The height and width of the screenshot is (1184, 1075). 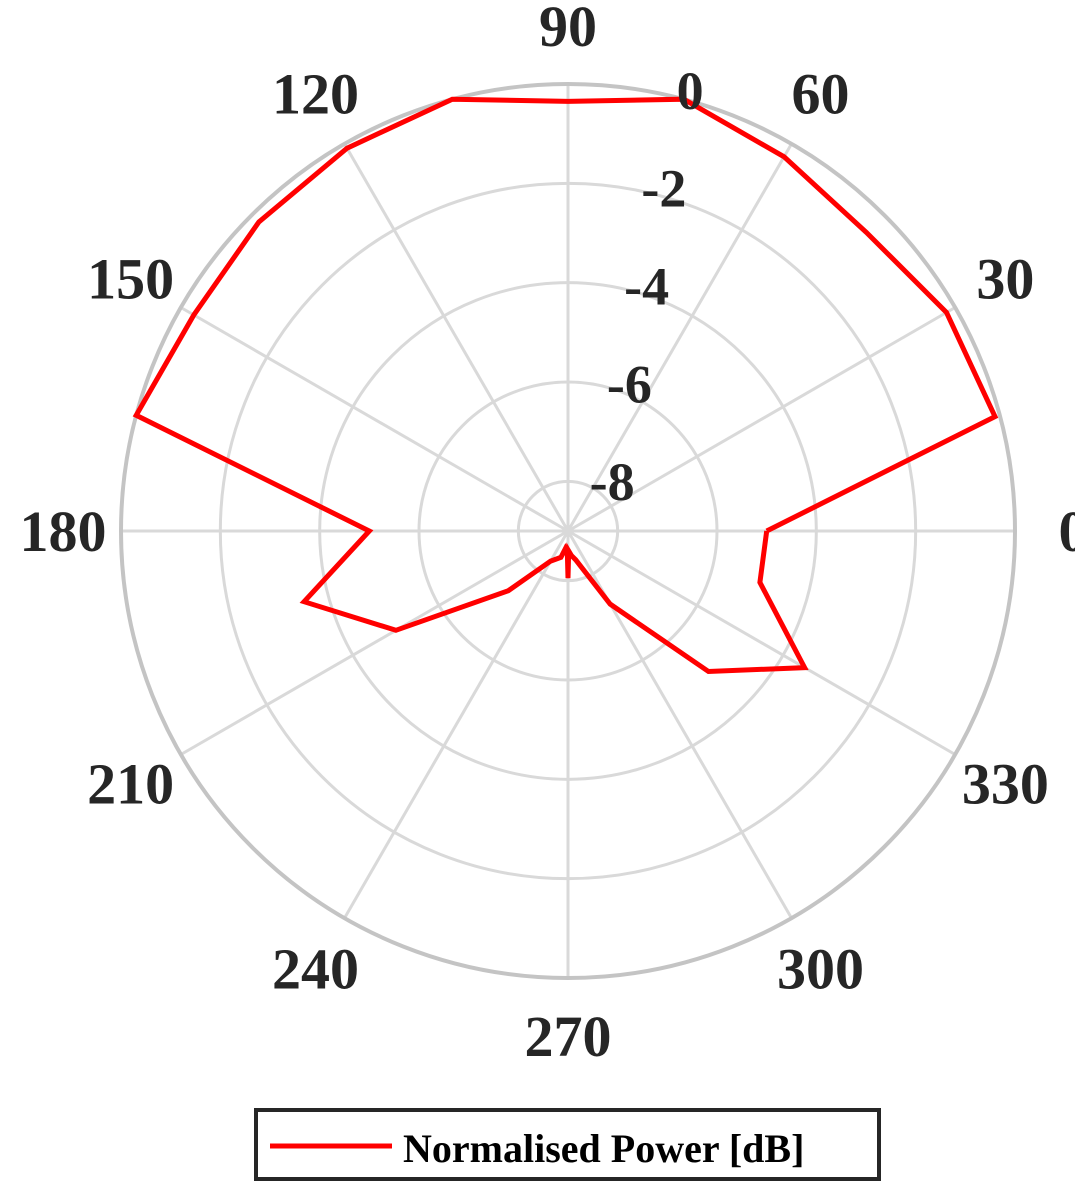 I want to click on ring--6, so click(x=568, y=531).